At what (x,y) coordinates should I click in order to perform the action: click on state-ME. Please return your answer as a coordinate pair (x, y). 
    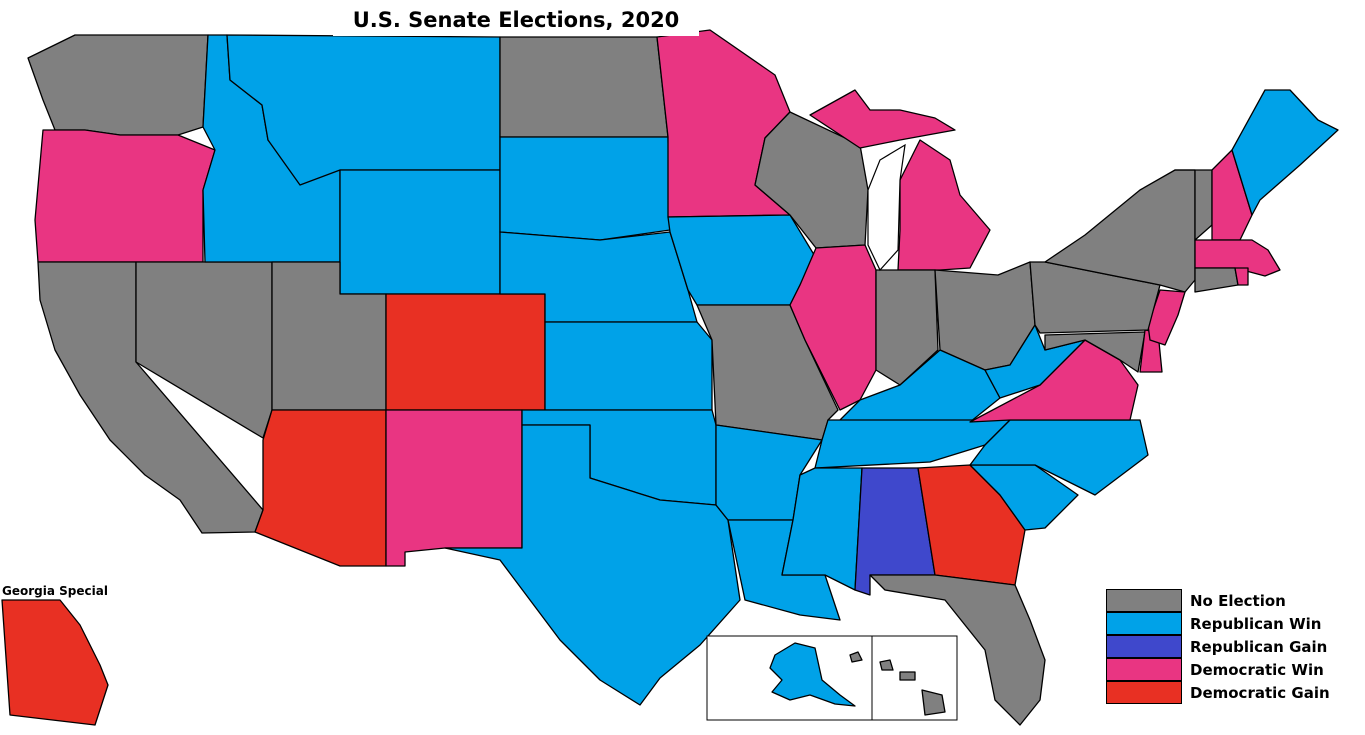
    Looking at the image, I should click on (1285, 152).